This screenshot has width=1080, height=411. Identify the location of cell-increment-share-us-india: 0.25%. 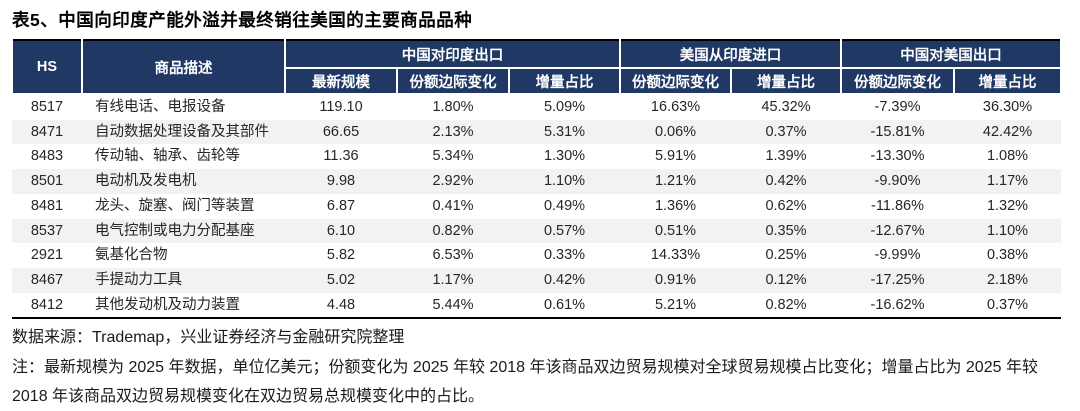
(786, 255).